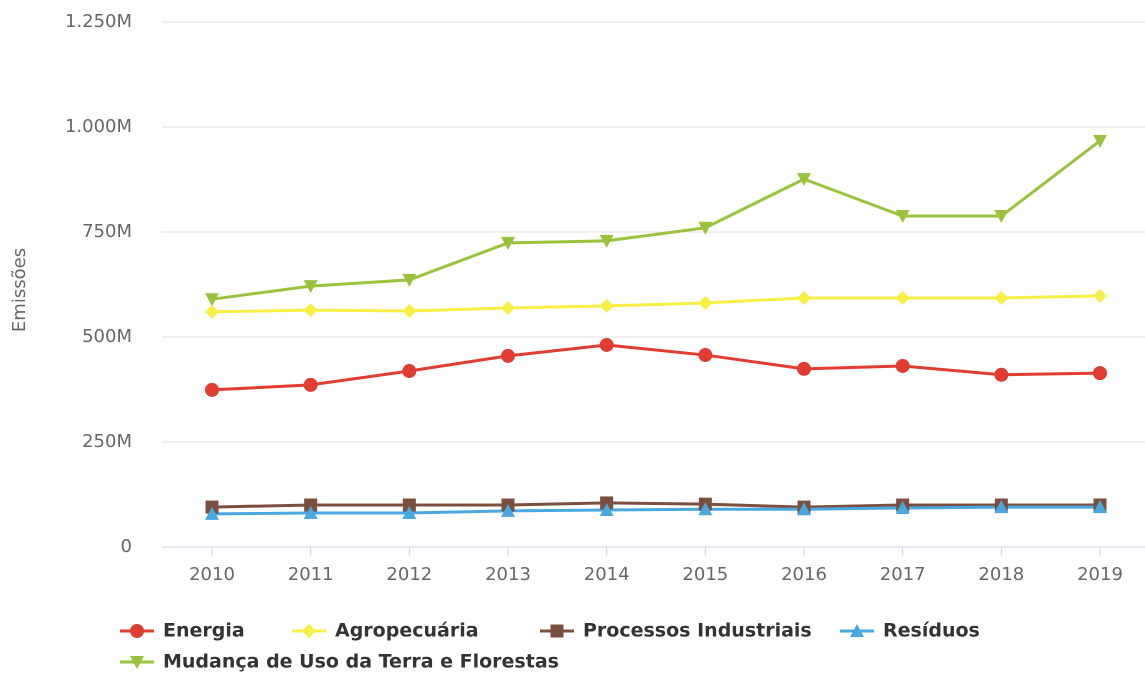  Describe the element at coordinates (508, 574) in the screenshot. I see `x-tick-label: 2013` at that location.